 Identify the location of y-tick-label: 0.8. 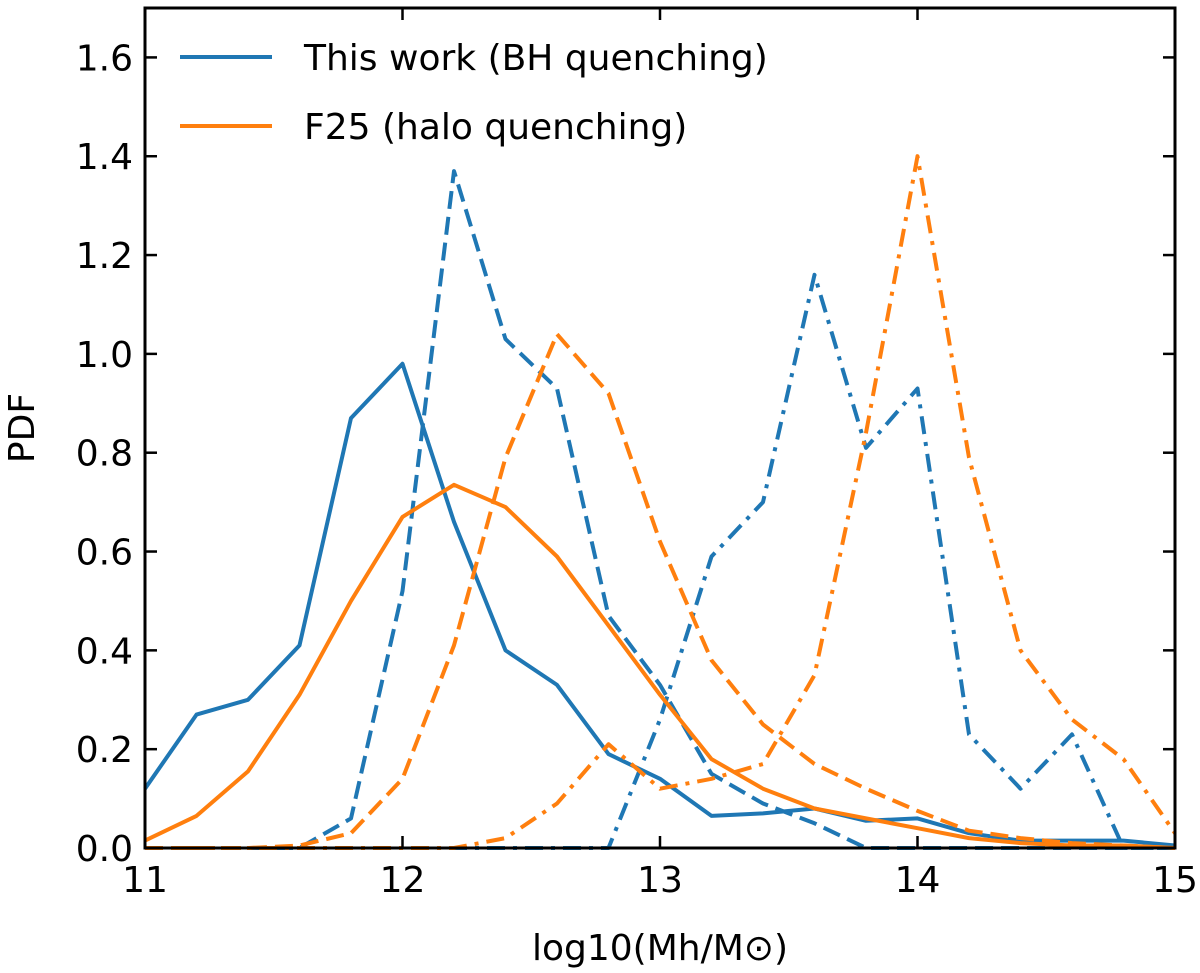
(104, 454).